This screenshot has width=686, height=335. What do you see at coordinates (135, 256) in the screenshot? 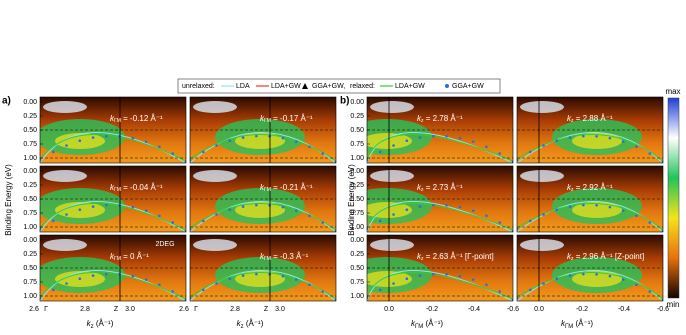
I see `annotation-value: = 0 Å⁻¹` at bounding box center [135, 256].